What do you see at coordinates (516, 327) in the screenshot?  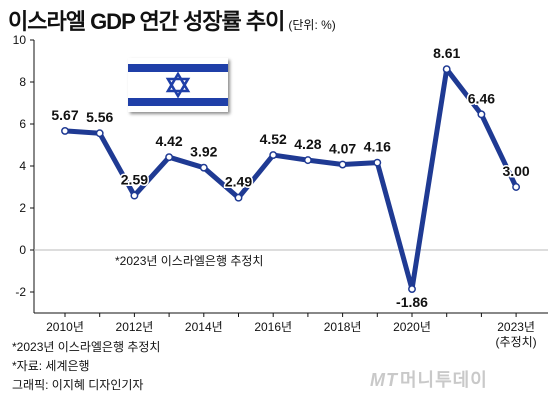 I see `x-tick-label: 2023년` at bounding box center [516, 327].